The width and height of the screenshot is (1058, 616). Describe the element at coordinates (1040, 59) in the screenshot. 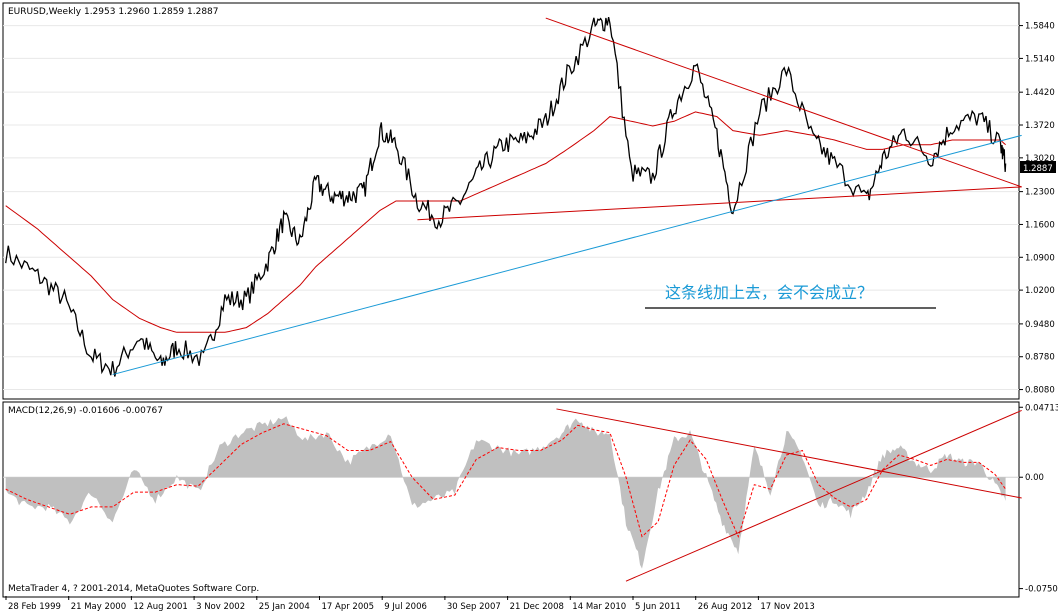

I see `main-y-tick-label: 1.5140` at that location.